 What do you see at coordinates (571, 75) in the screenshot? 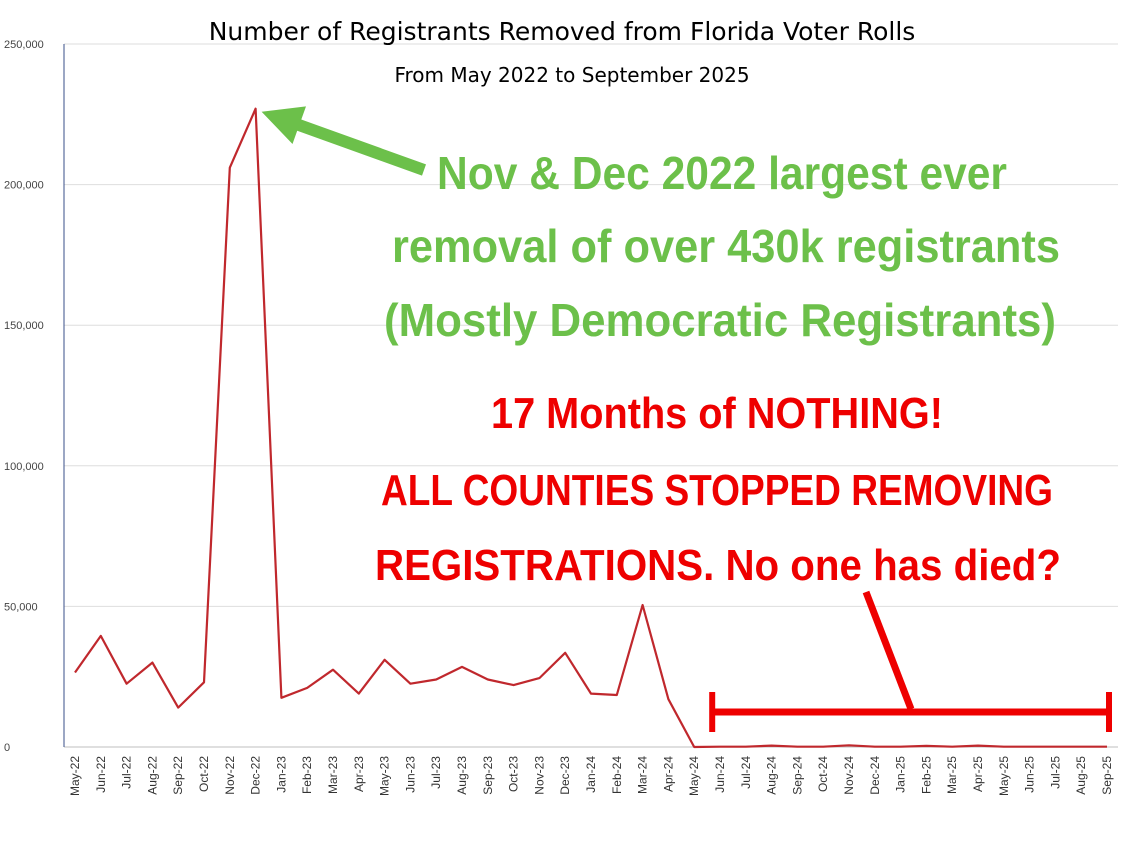
I see `chart-subtitle: From May 2022 to September 2025` at bounding box center [571, 75].